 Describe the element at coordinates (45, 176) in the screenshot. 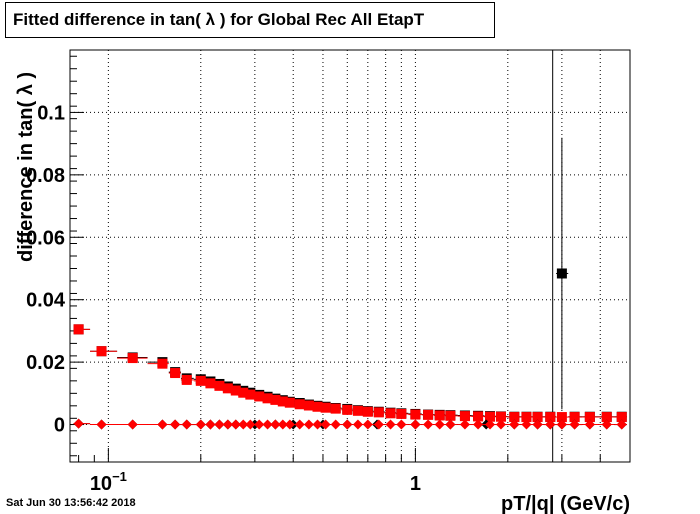

I see `y-tick-label: 0.08` at that location.